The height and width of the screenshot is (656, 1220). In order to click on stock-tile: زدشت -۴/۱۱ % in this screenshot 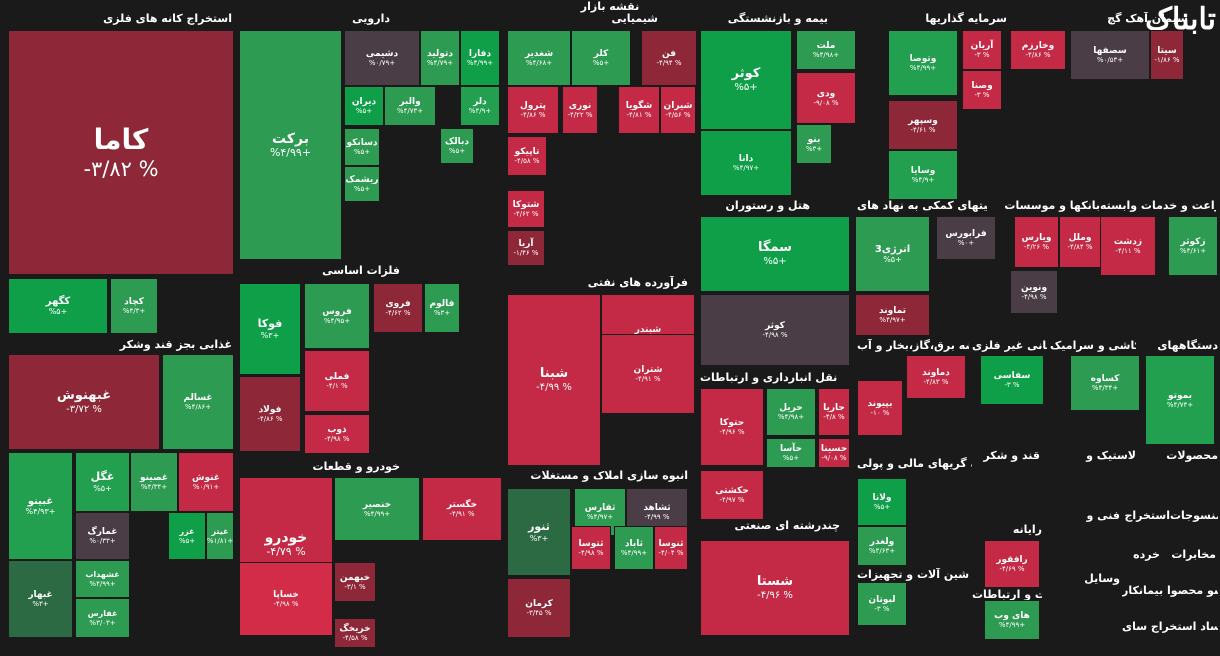, I will do `click(1128, 246)`.